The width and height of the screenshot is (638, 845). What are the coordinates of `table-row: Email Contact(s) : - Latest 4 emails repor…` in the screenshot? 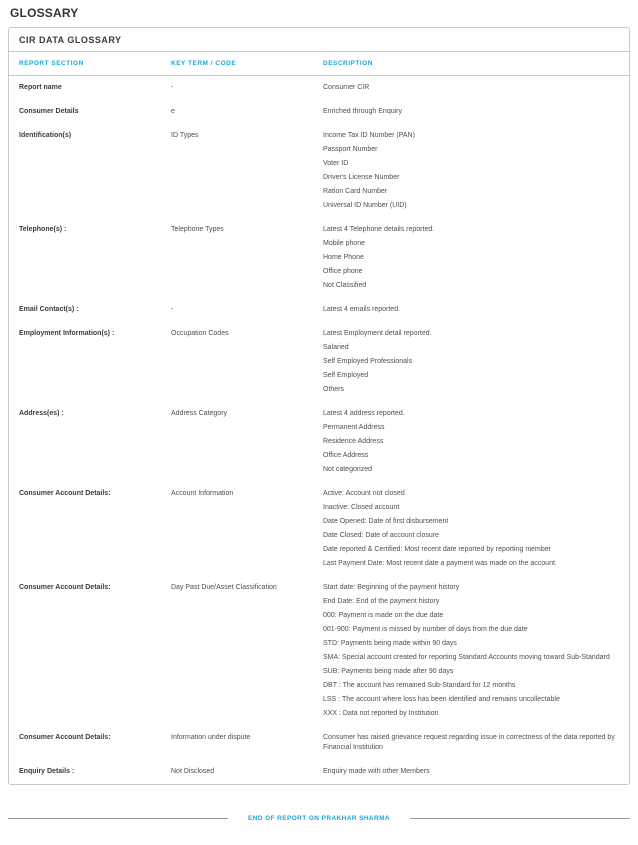 It's located at (319, 310).